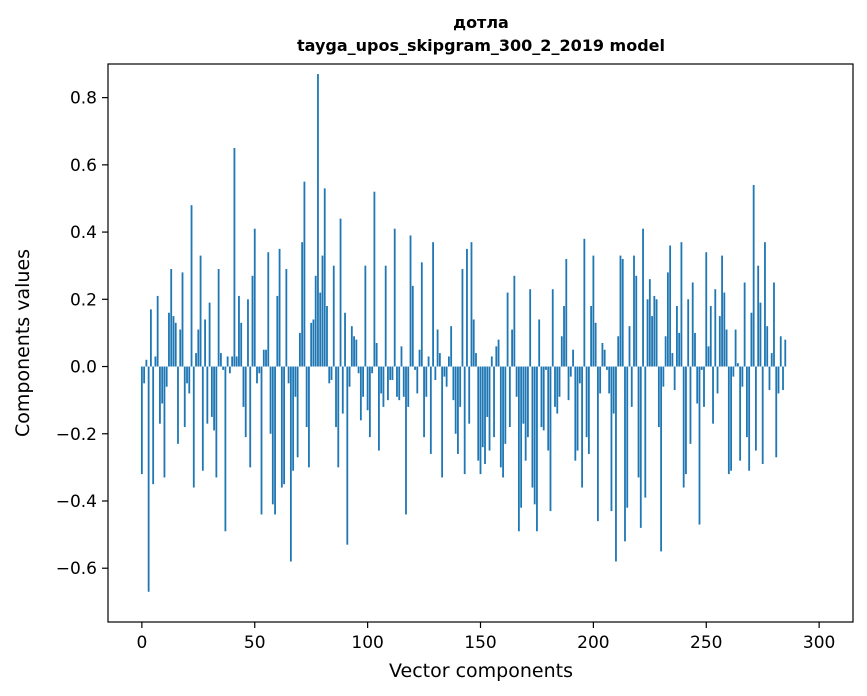  What do you see at coordinates (83, 300) in the screenshot?
I see `y-tick-label: 0.2` at bounding box center [83, 300].